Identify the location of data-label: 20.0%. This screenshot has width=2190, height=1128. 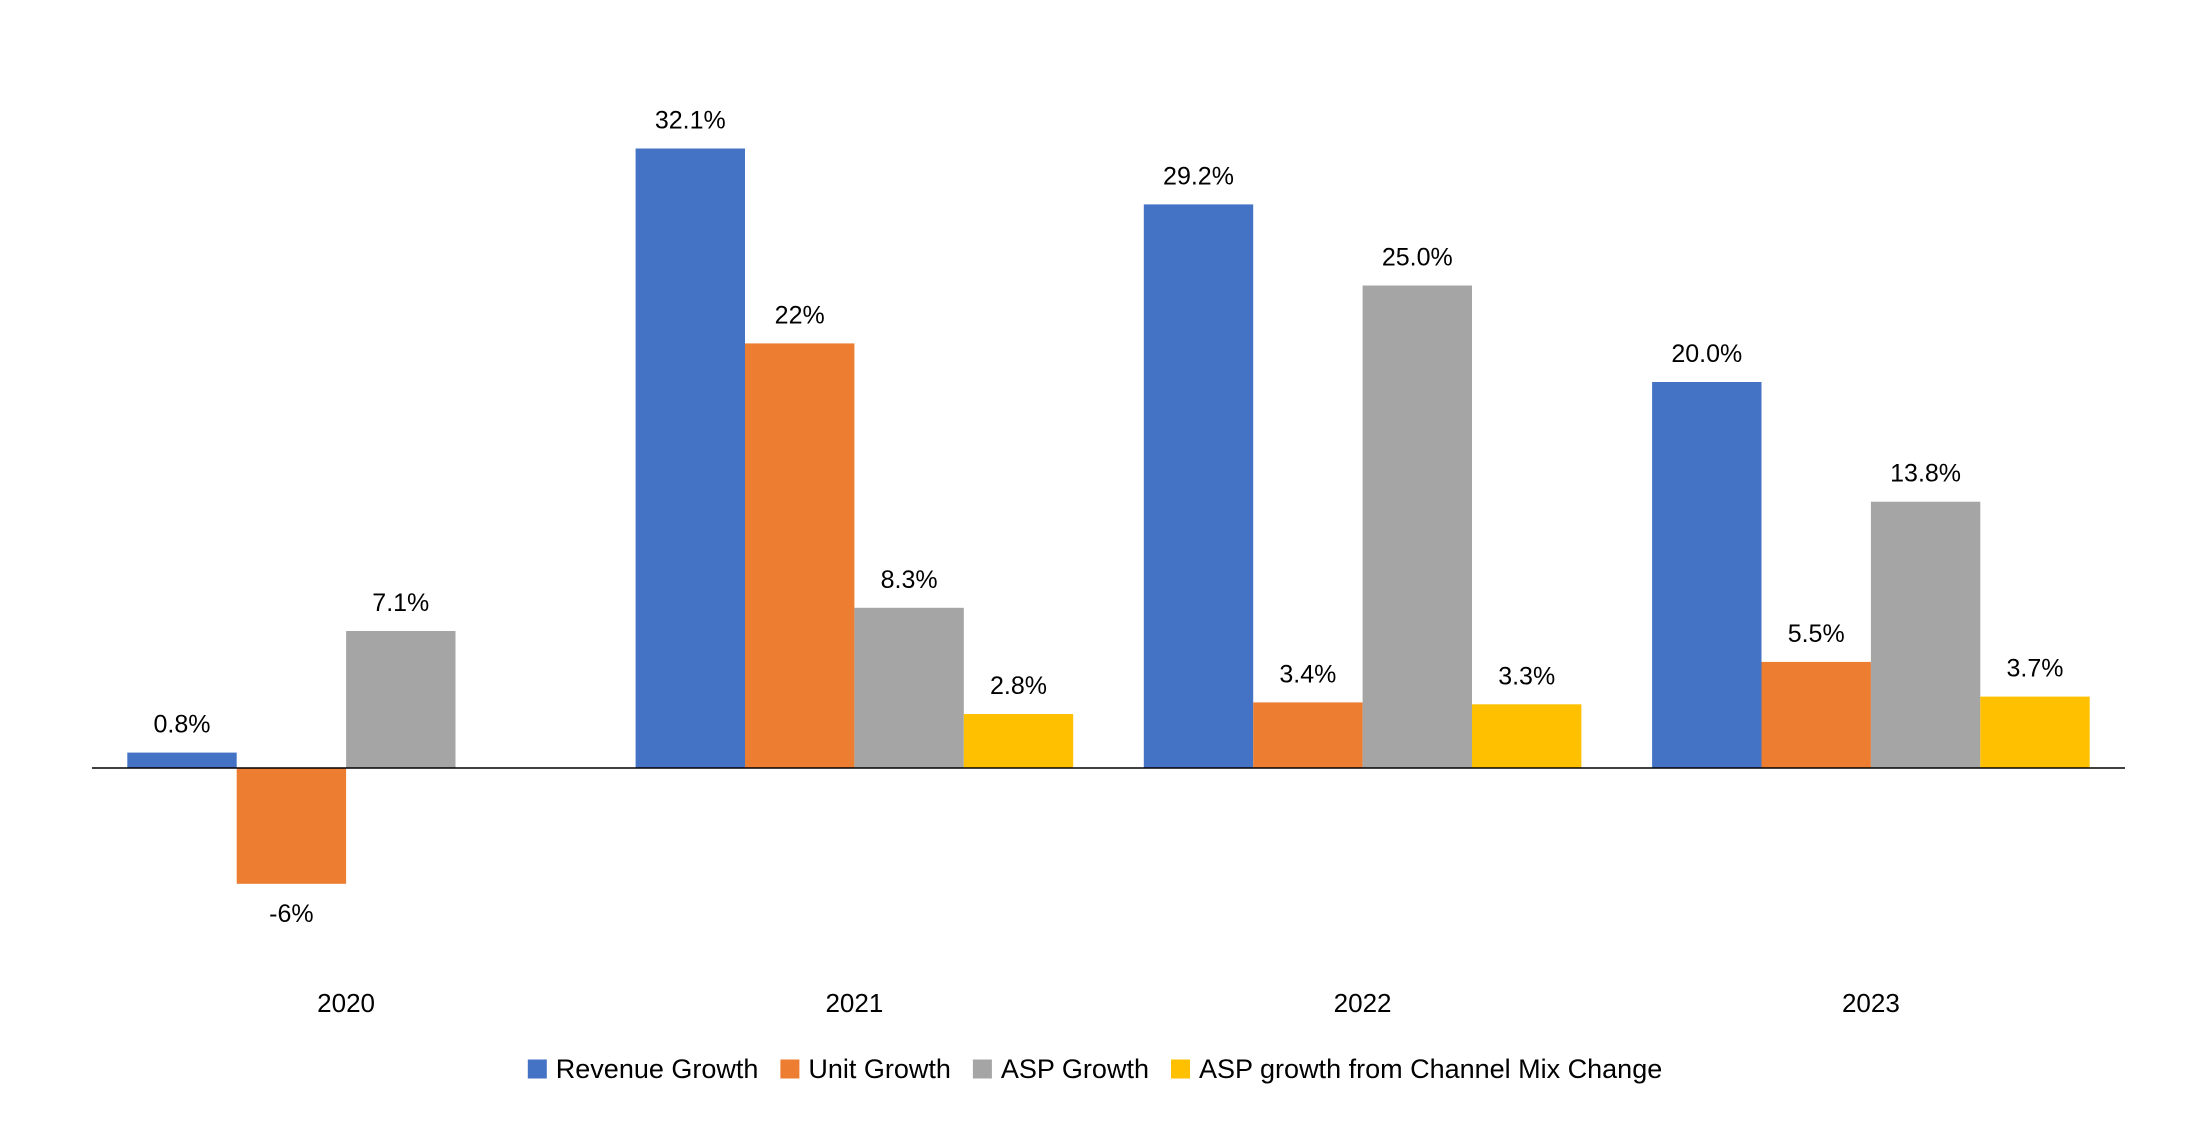
(1706, 354).